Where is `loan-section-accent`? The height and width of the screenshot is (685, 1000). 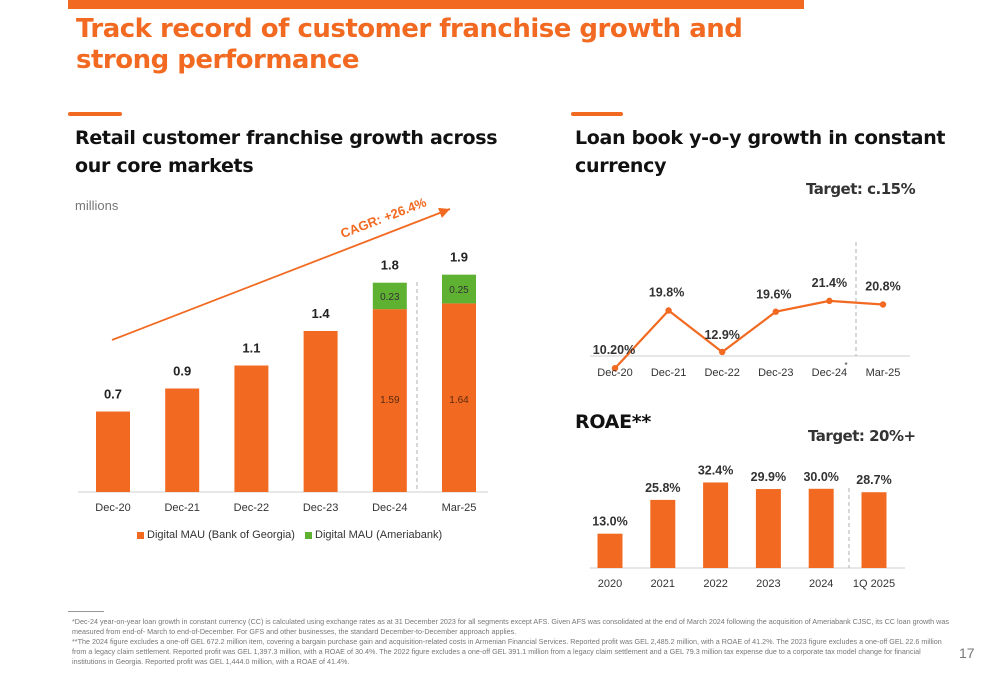
loan-section-accent is located at coordinates (597, 114).